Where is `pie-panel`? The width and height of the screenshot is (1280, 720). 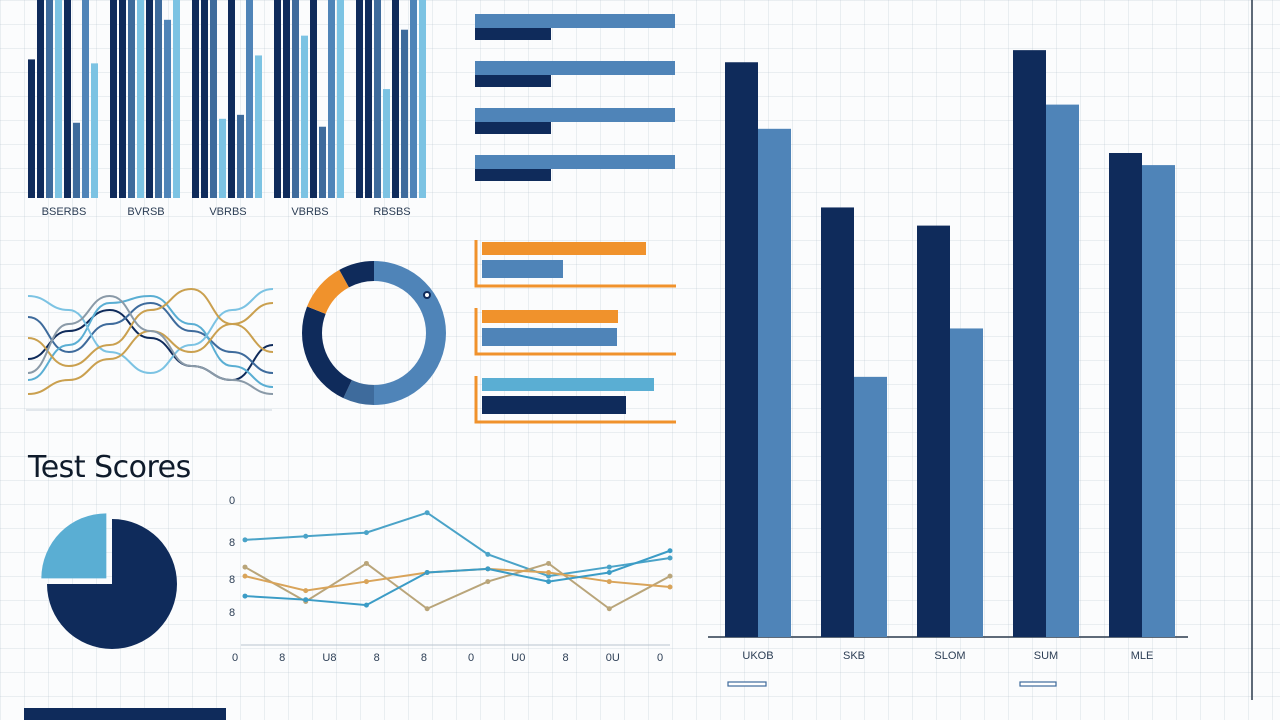 pie-panel is located at coordinates (120, 580).